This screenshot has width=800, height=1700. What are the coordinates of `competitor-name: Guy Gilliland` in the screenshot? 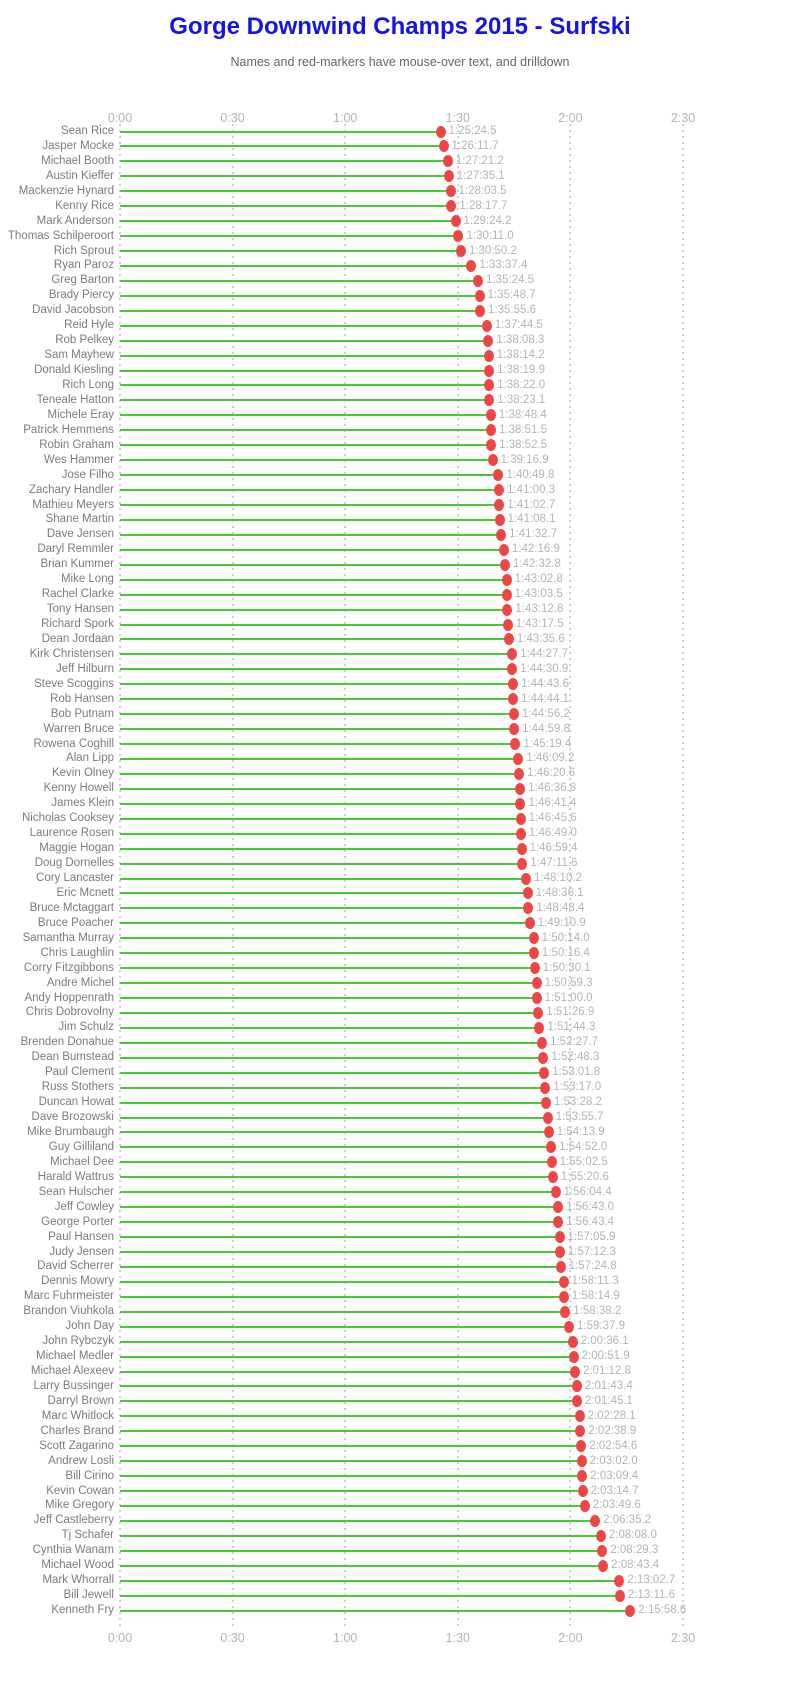 It's located at (81, 1146).